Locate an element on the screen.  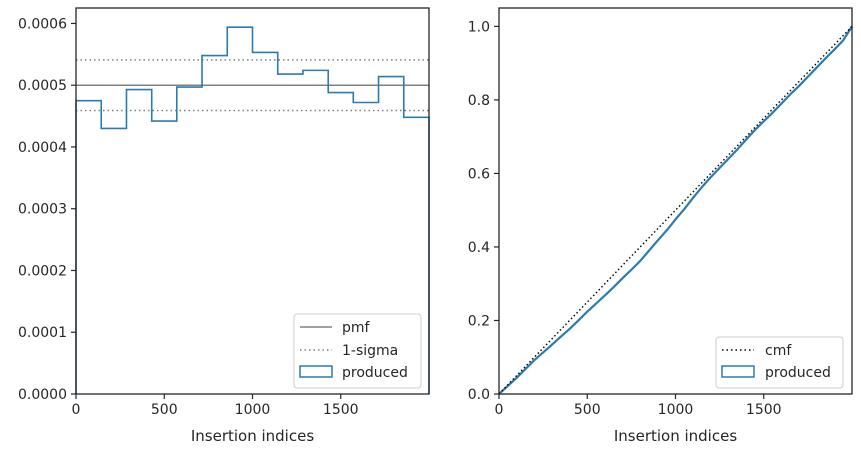
cum-ytick-label: 0.8 is located at coordinates (479, 101).